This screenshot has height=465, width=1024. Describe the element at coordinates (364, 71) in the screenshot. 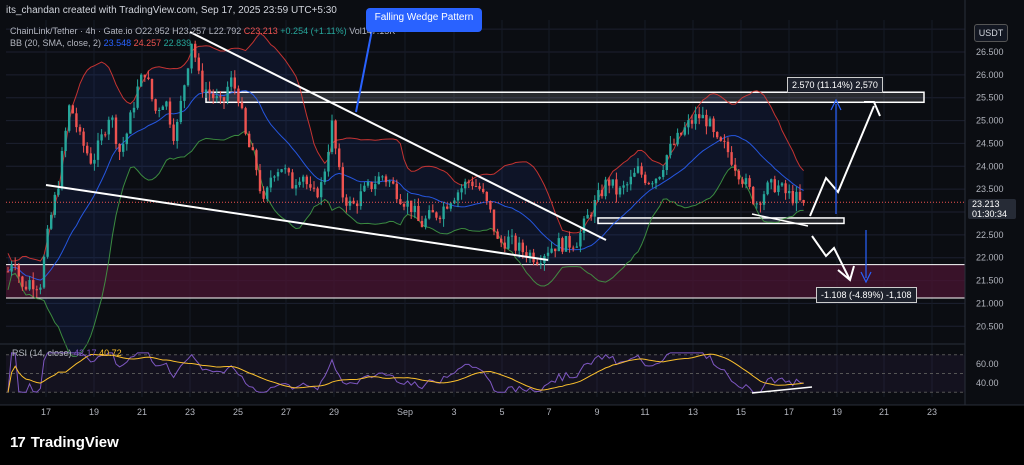

I see `wedge-callout-pointer` at that location.